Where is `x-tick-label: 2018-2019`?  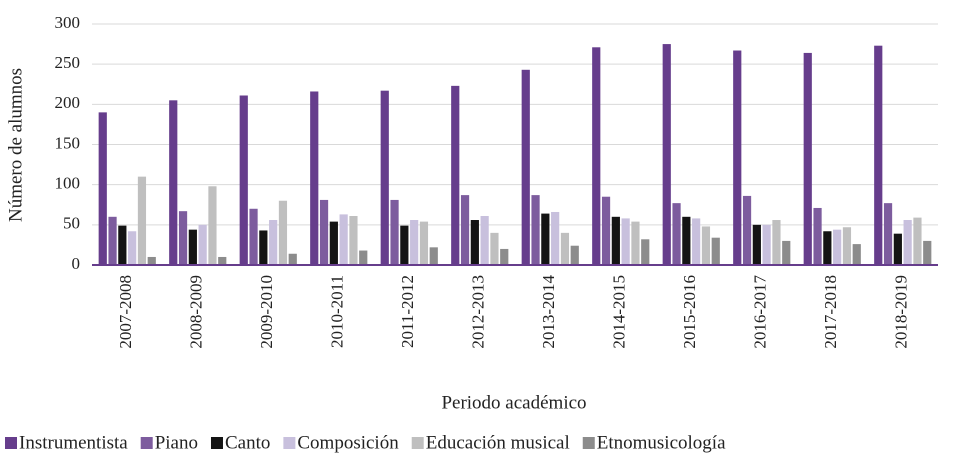 x-tick-label: 2018-2019 is located at coordinates (901, 312).